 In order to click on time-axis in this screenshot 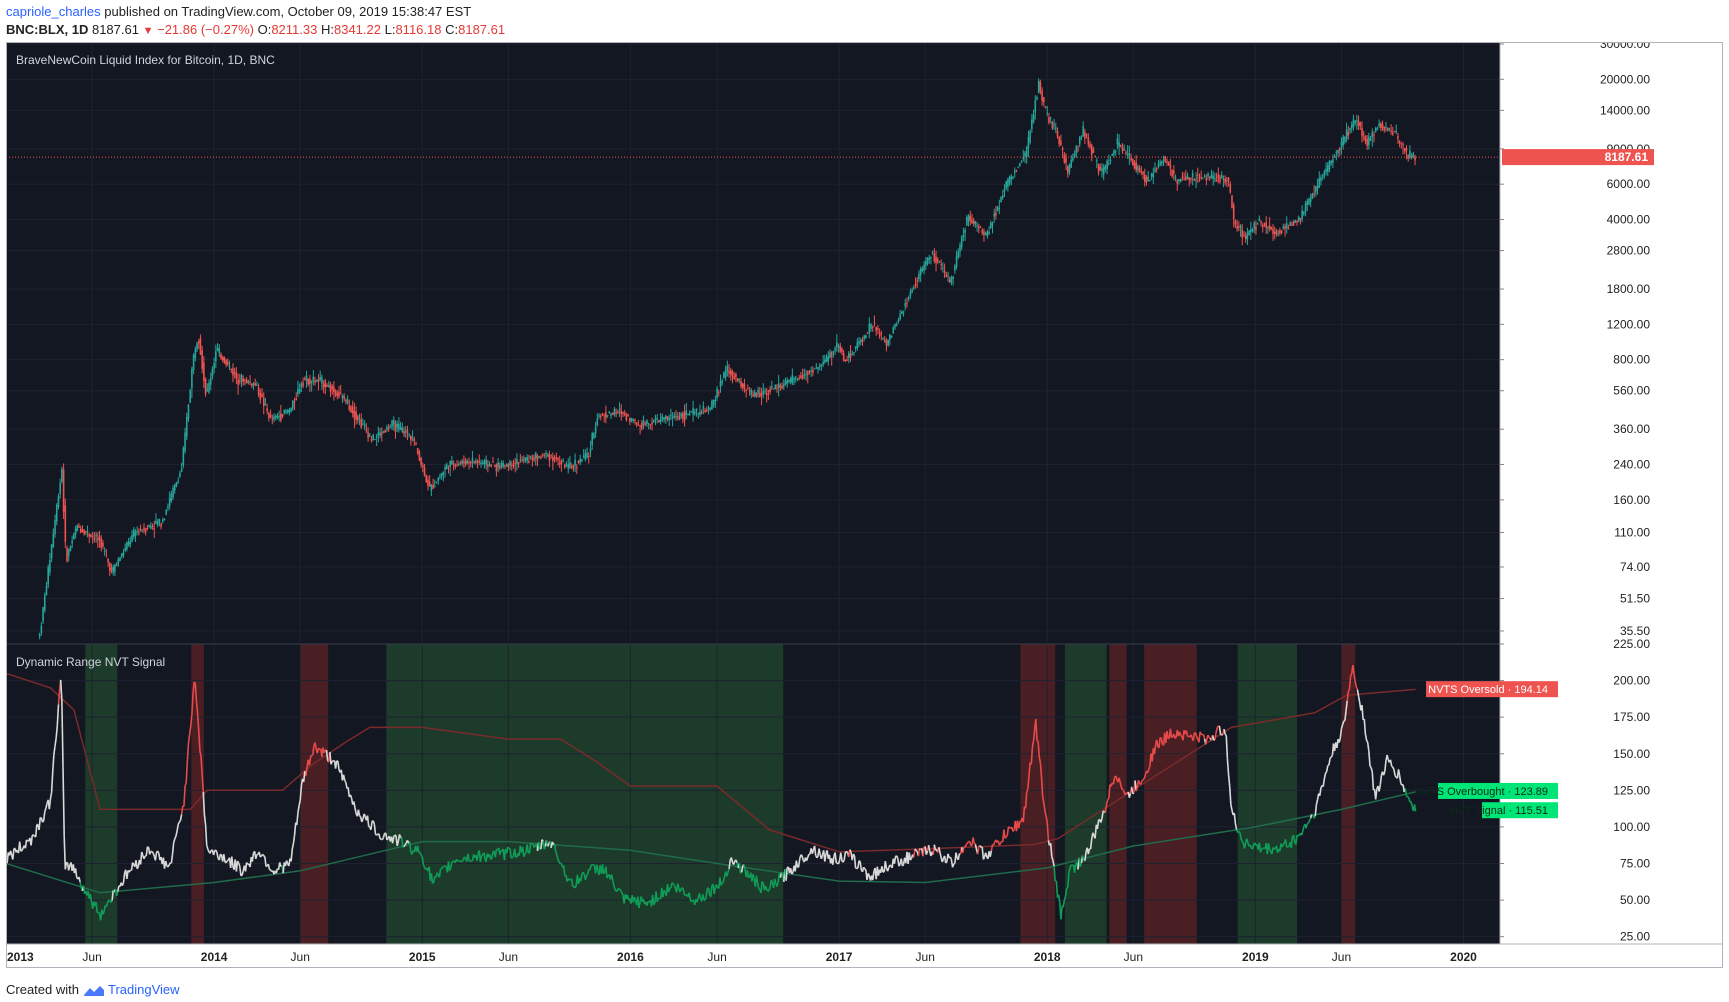, I will do `click(831, 956)`.